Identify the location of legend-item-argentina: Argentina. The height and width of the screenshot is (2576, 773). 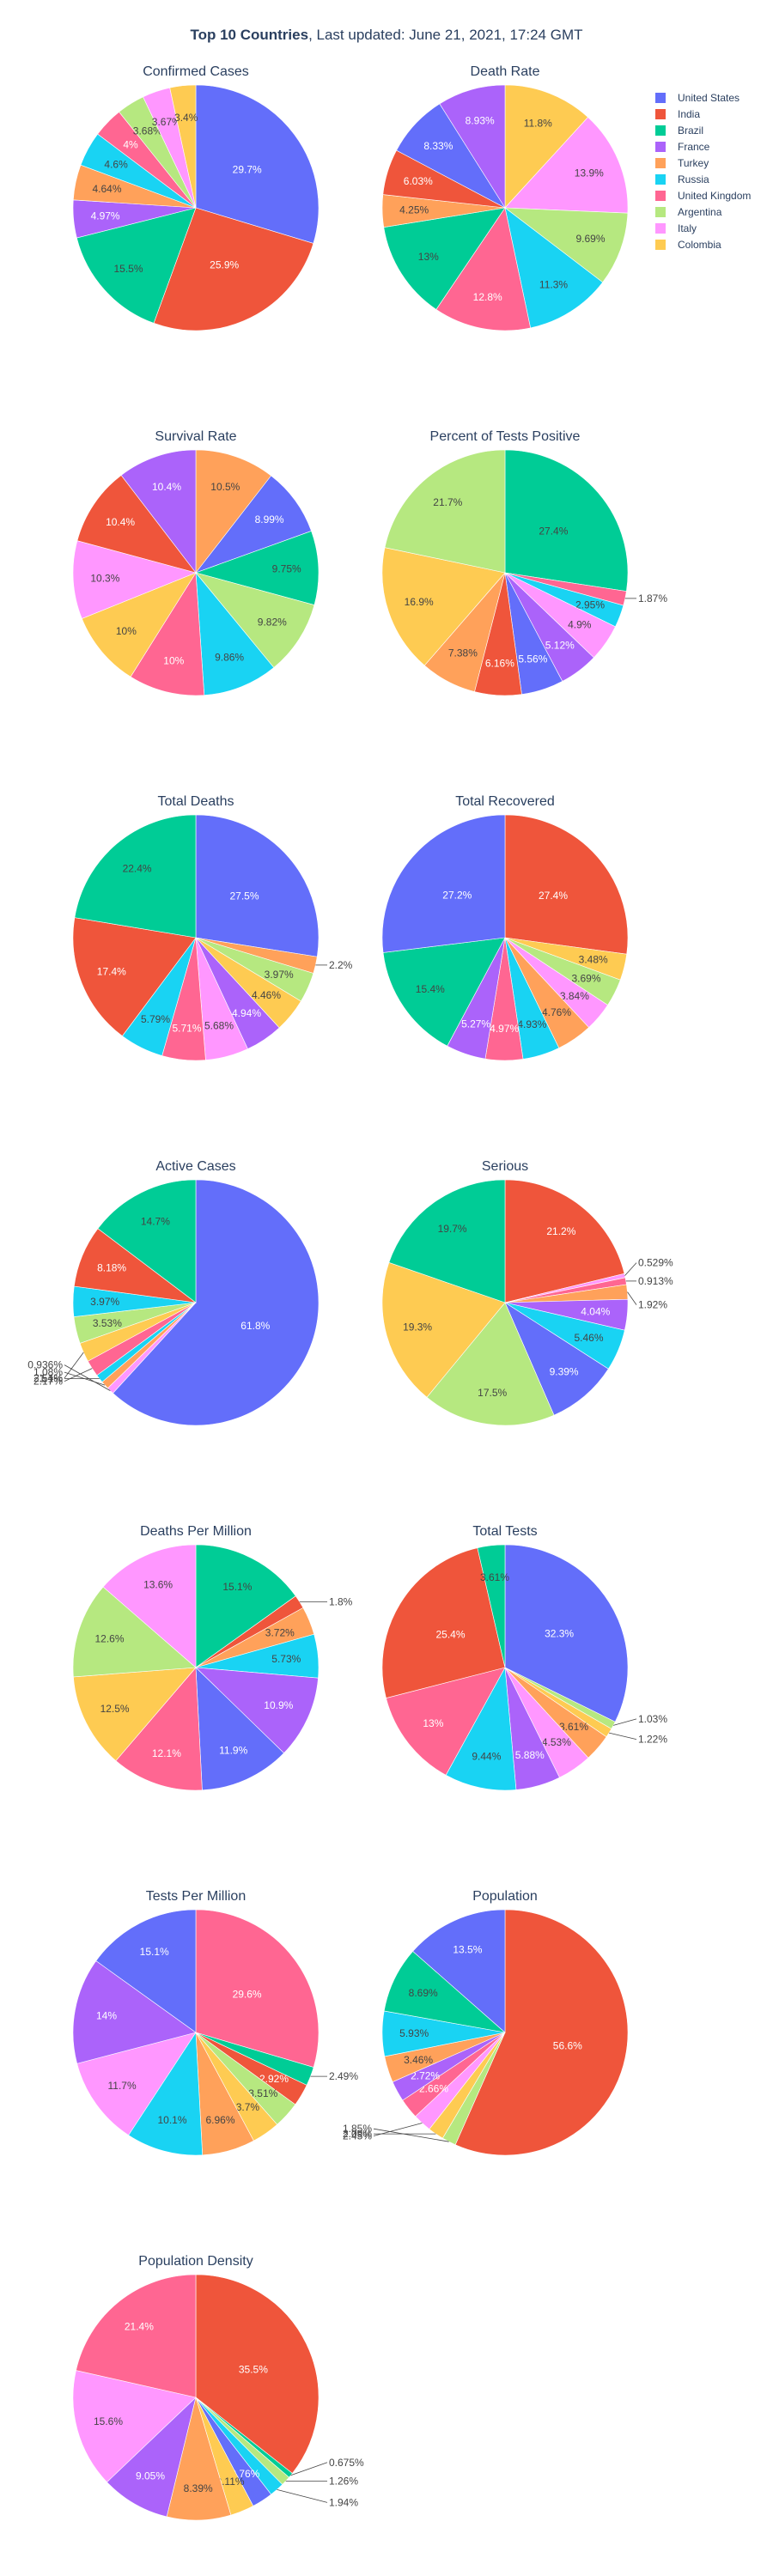
(688, 212).